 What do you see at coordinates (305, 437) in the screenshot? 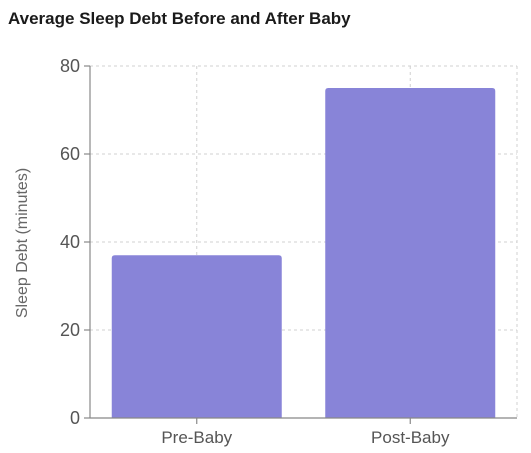
I see `x-category-labels: Pre-Baby Post-Baby` at bounding box center [305, 437].